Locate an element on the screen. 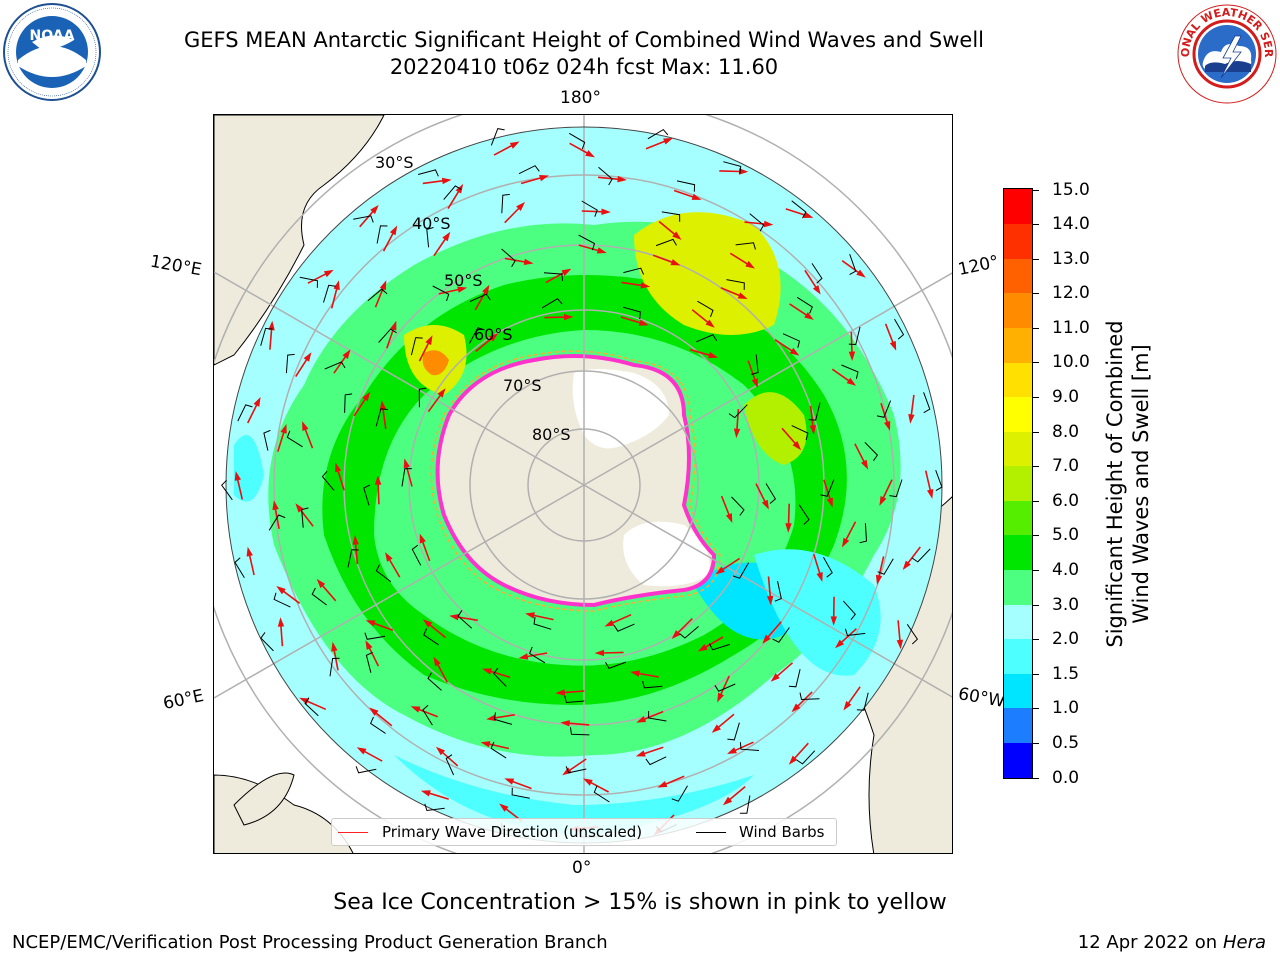  colorbar-tick-label: 2.0 is located at coordinates (1066, 639).